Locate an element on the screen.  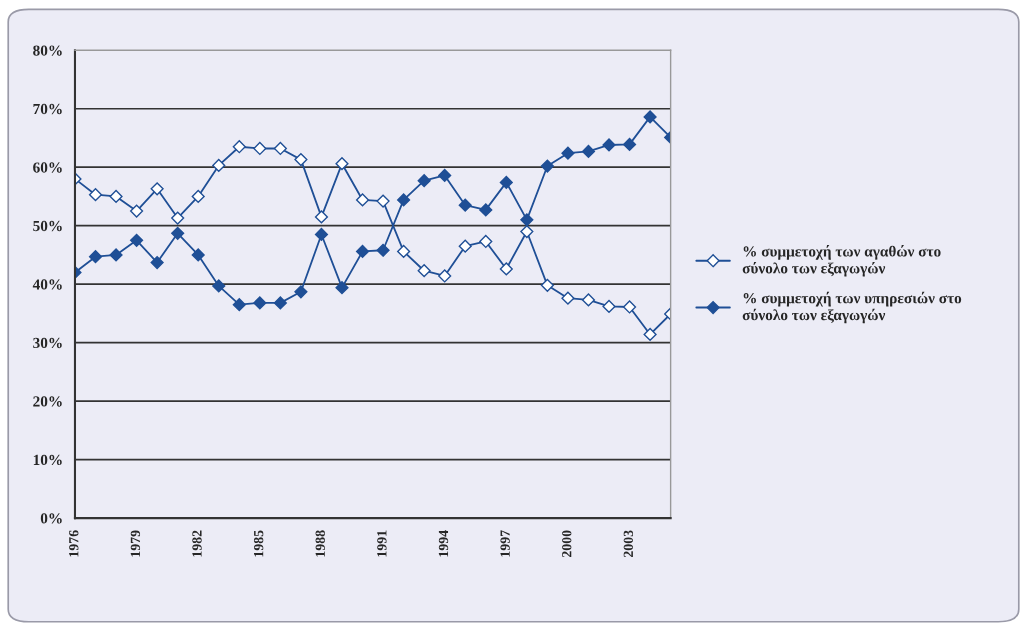
x-tick-label: 1982 is located at coordinates (197, 543).